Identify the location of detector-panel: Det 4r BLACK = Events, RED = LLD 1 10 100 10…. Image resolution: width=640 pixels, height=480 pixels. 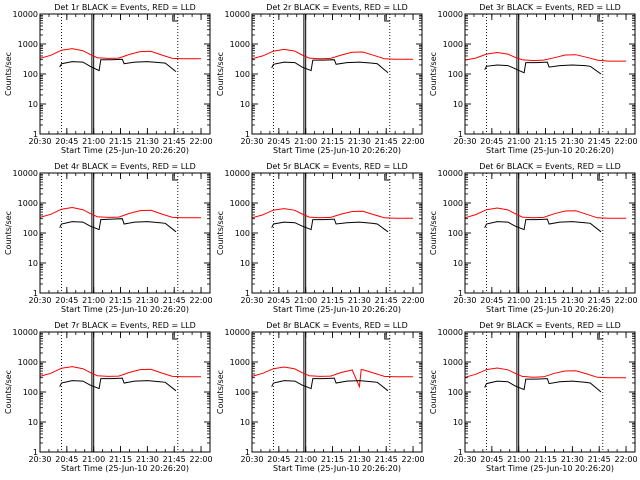
(108, 238).